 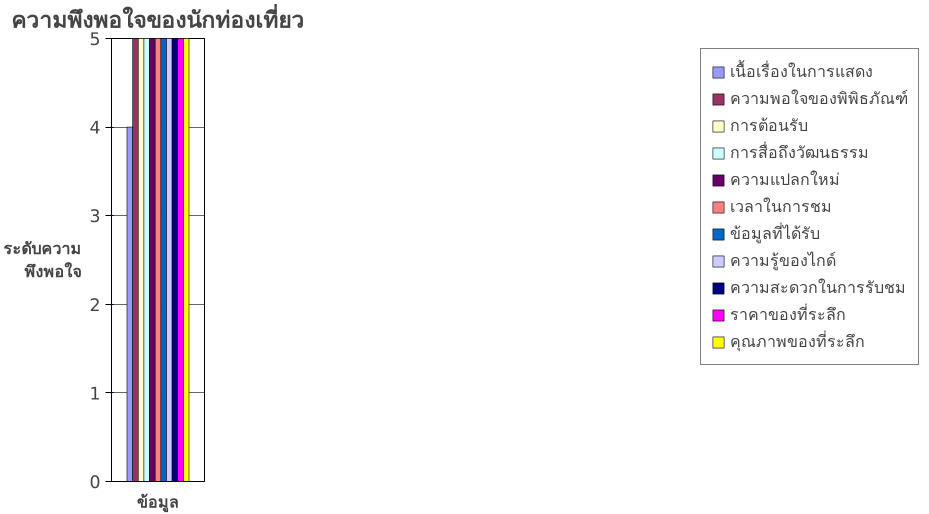 What do you see at coordinates (799, 152) in the screenshot?
I see `legend-label: การสื่อถึงวัฒนธรรม` at bounding box center [799, 152].